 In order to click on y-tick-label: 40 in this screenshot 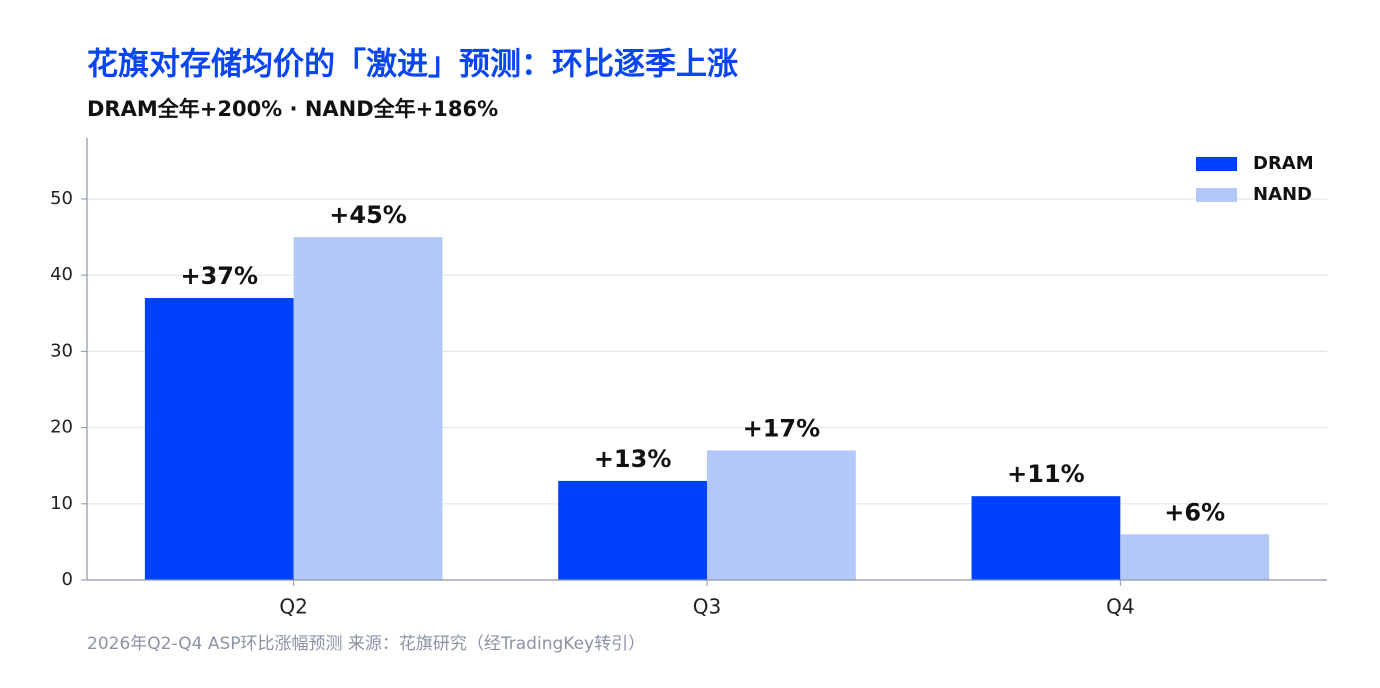, I will do `click(61, 274)`.